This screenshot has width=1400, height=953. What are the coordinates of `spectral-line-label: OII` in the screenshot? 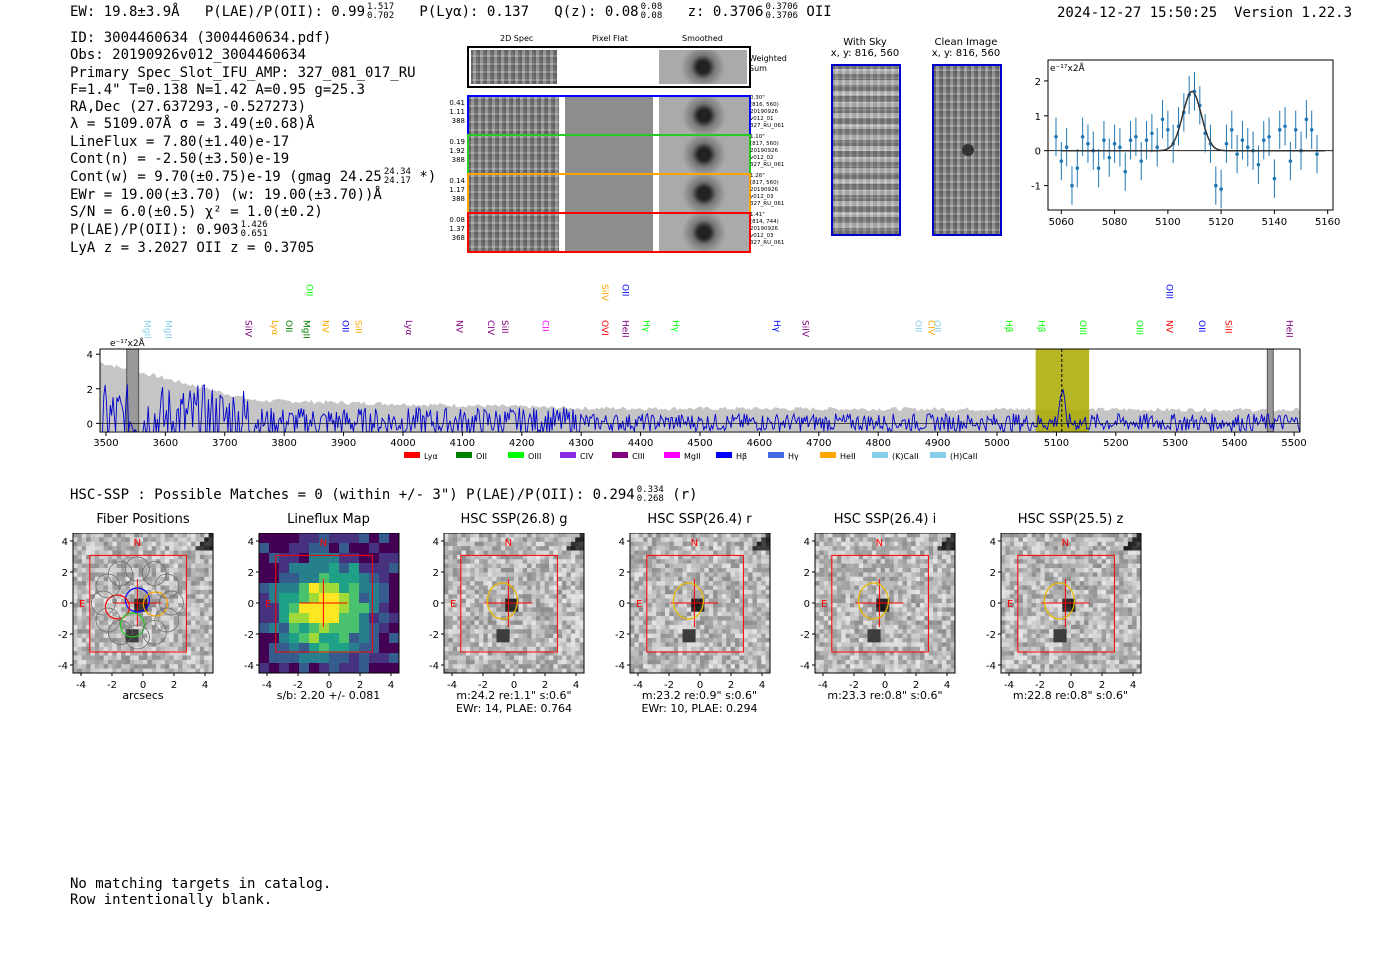 It's located at (1201, 326).